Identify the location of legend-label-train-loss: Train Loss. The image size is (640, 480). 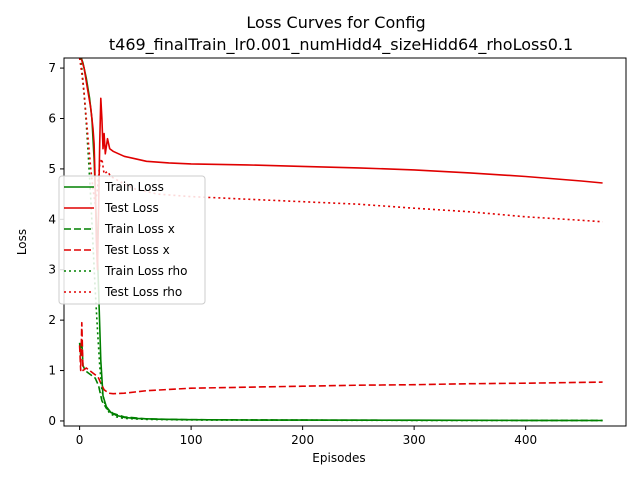
(134, 187).